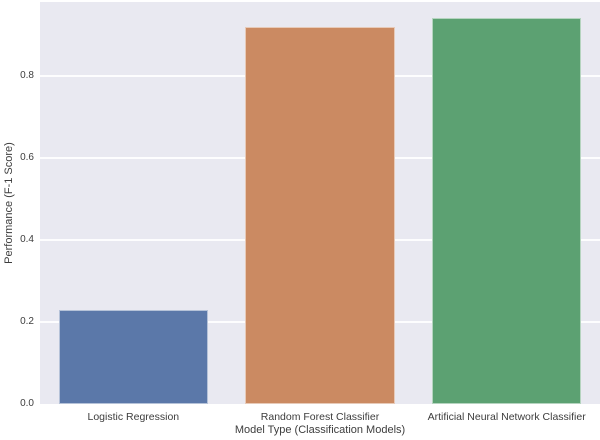 The width and height of the screenshot is (600, 440). I want to click on x-axis-label: Model Type (Classification Models), so click(320, 430).